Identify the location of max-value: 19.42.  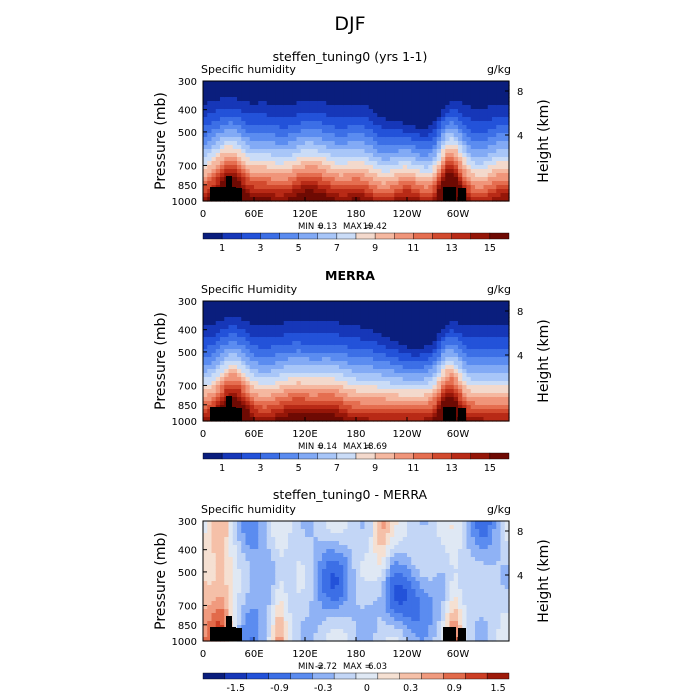
(375, 227).